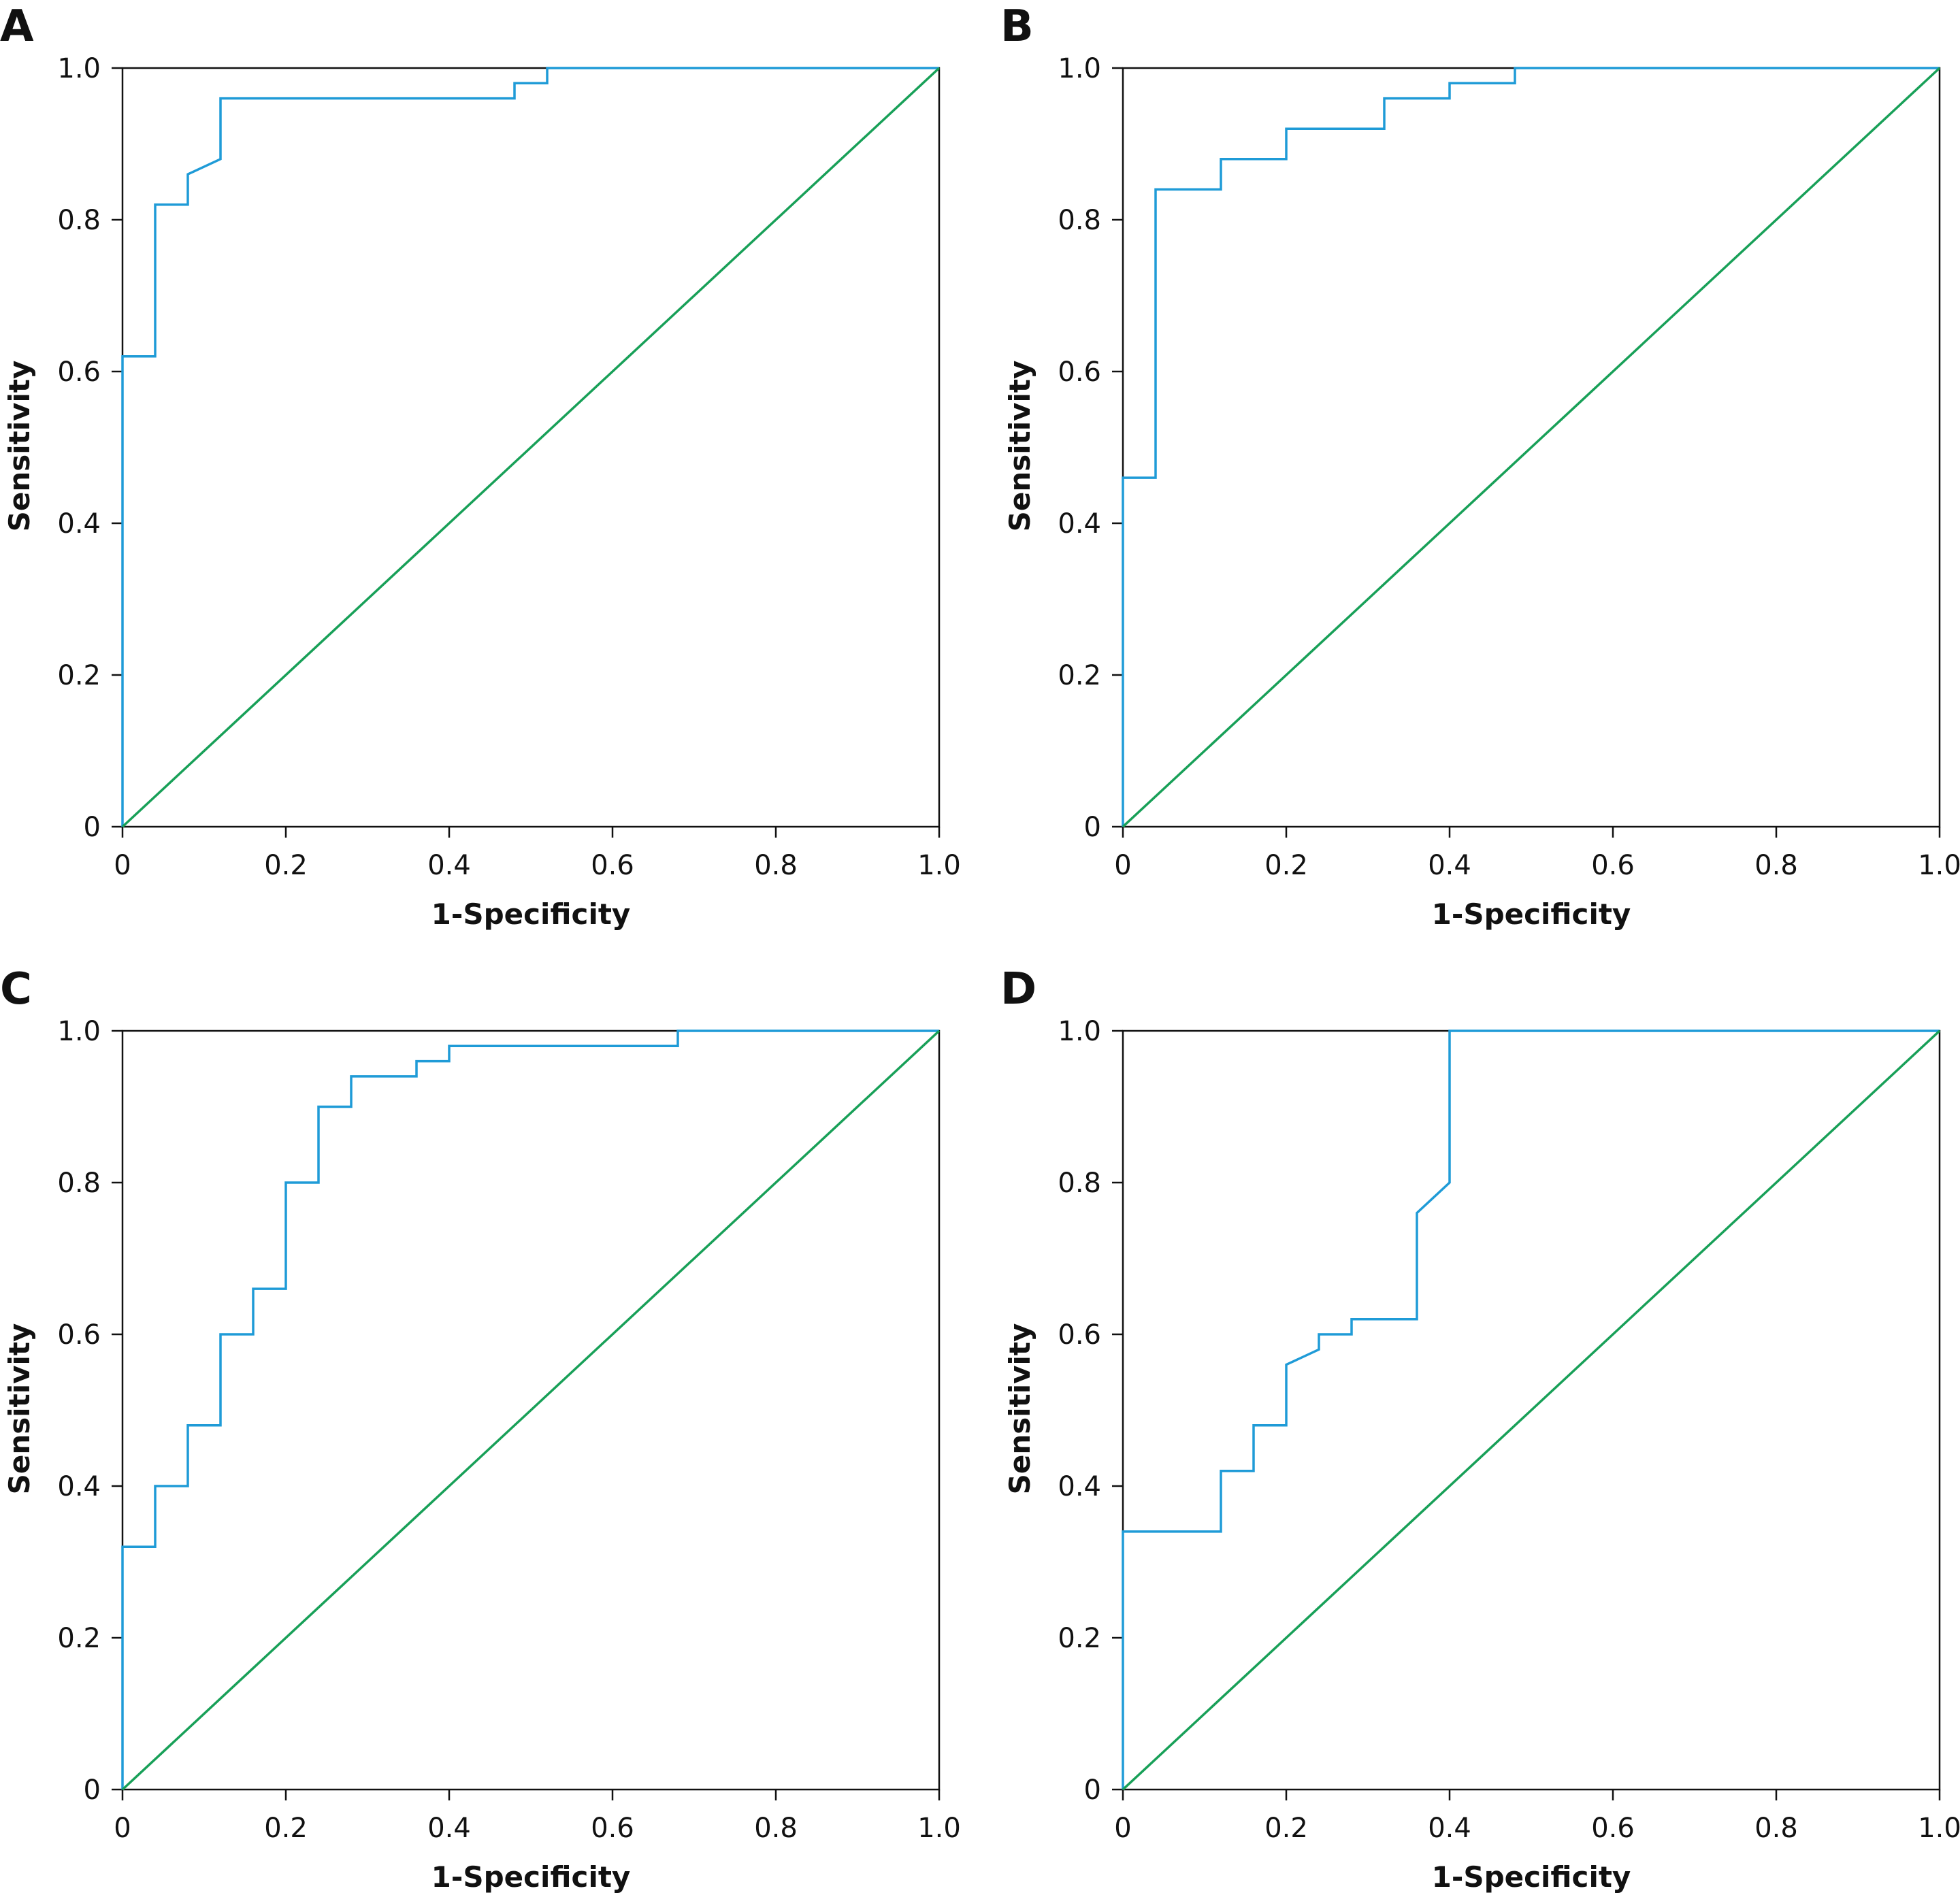 The image size is (1960, 1895). I want to click on x-tick-label-c-5: 1.0, so click(939, 1828).